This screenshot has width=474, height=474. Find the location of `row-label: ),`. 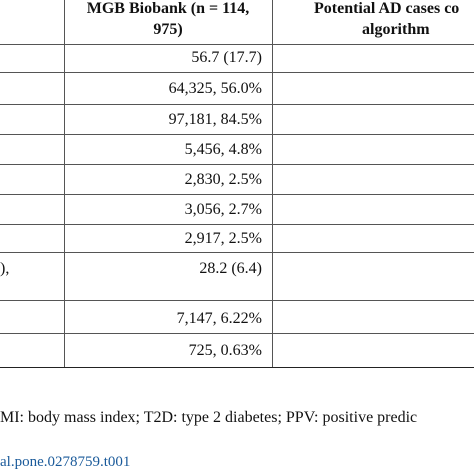

row-label: ), is located at coordinates (5, 268).